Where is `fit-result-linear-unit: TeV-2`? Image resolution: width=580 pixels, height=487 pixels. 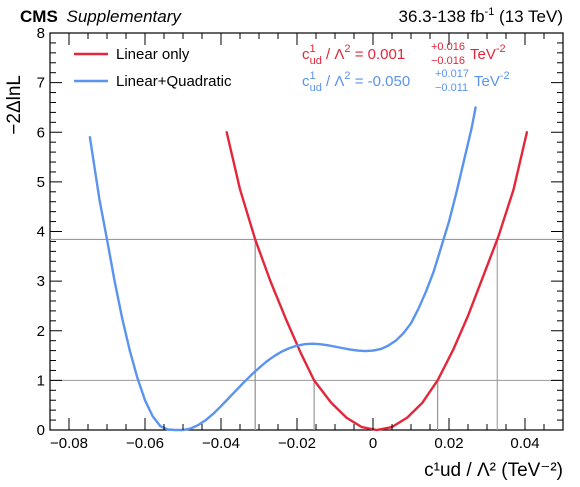
fit-result-linear-unit: TeV-2 is located at coordinates (488, 53).